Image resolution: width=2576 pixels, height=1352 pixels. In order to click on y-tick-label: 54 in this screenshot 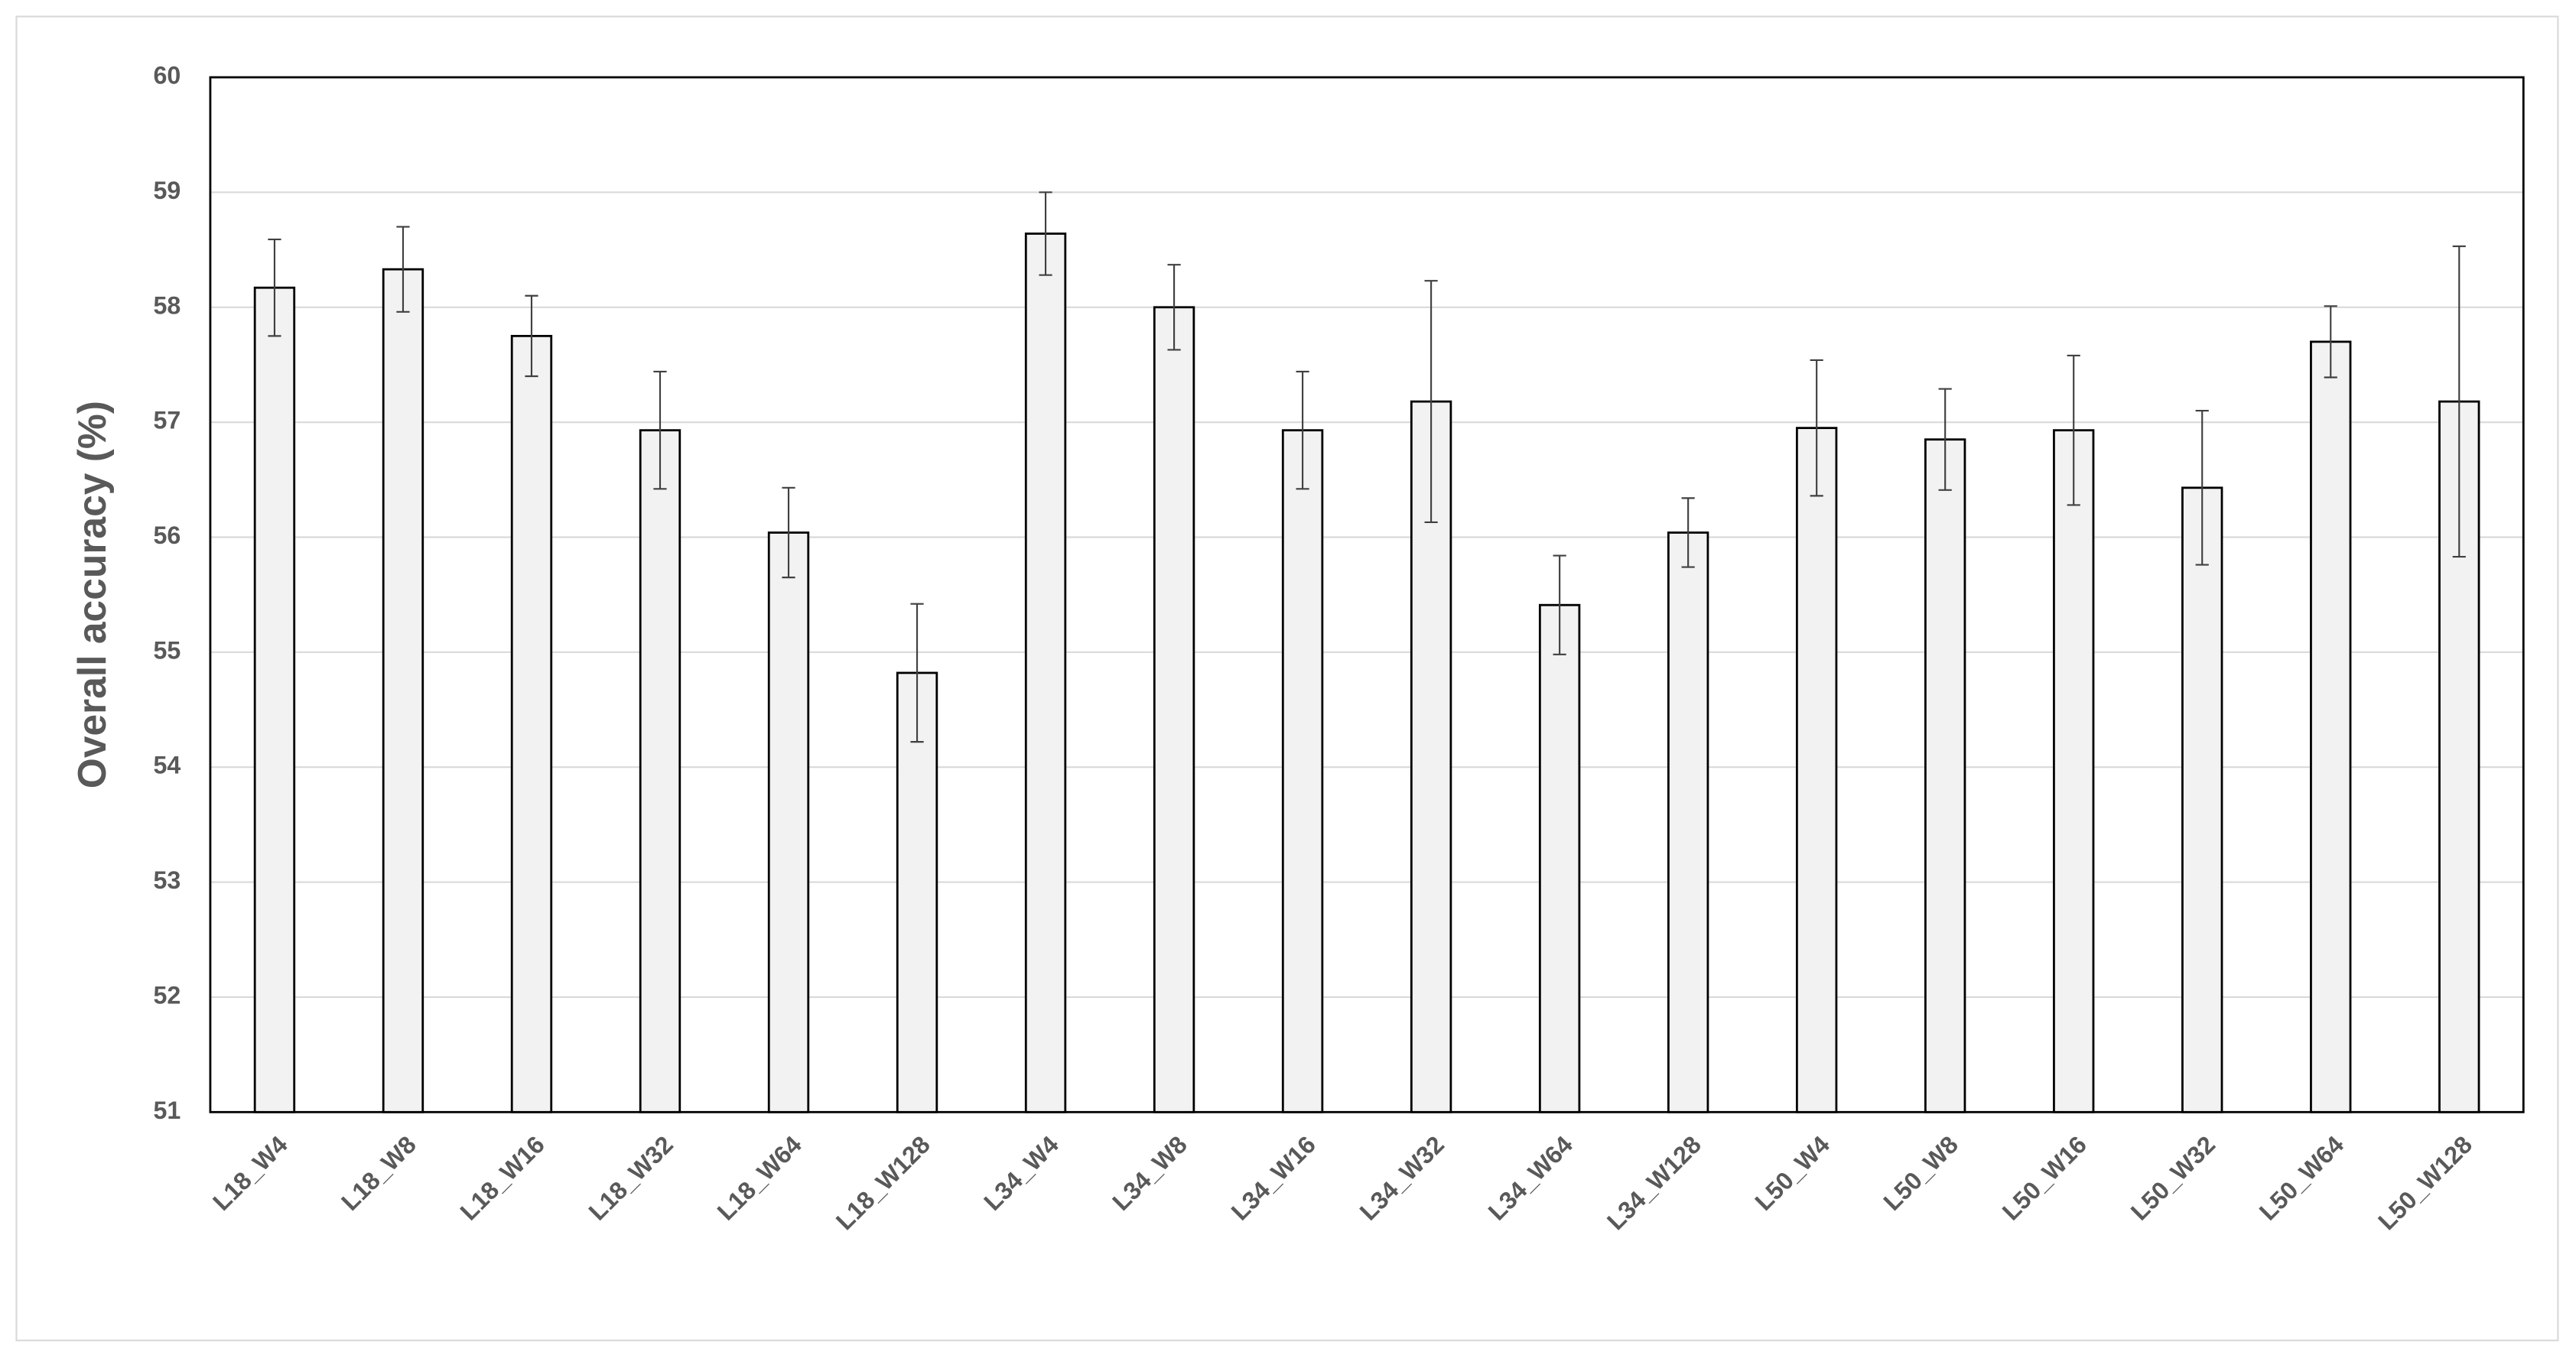, I will do `click(167, 765)`.